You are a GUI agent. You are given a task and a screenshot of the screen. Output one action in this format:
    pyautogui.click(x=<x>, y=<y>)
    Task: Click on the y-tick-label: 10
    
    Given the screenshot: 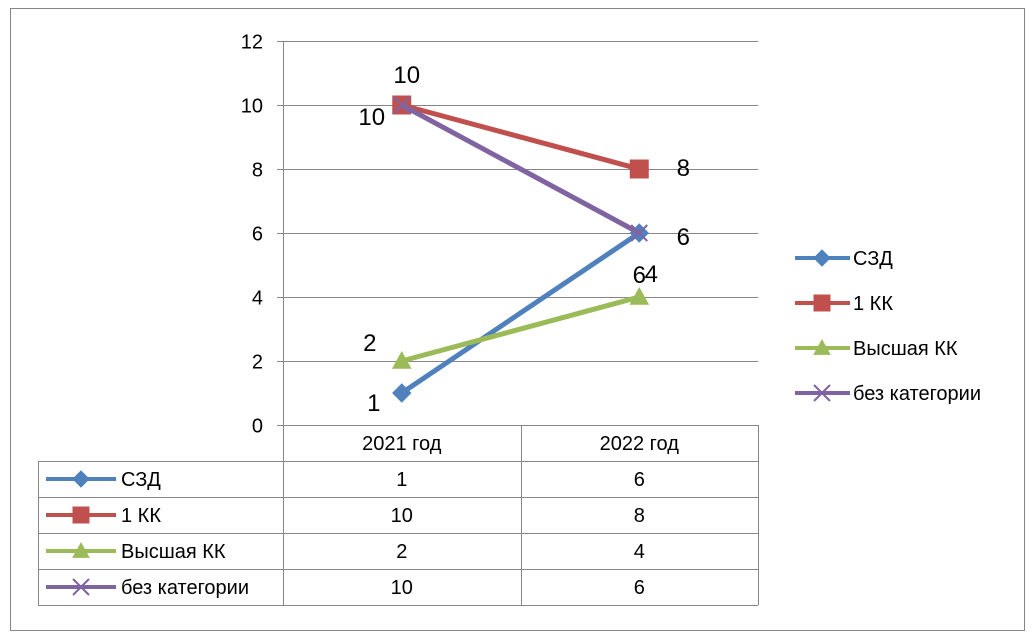 What is the action you would take?
    pyautogui.click(x=252, y=107)
    